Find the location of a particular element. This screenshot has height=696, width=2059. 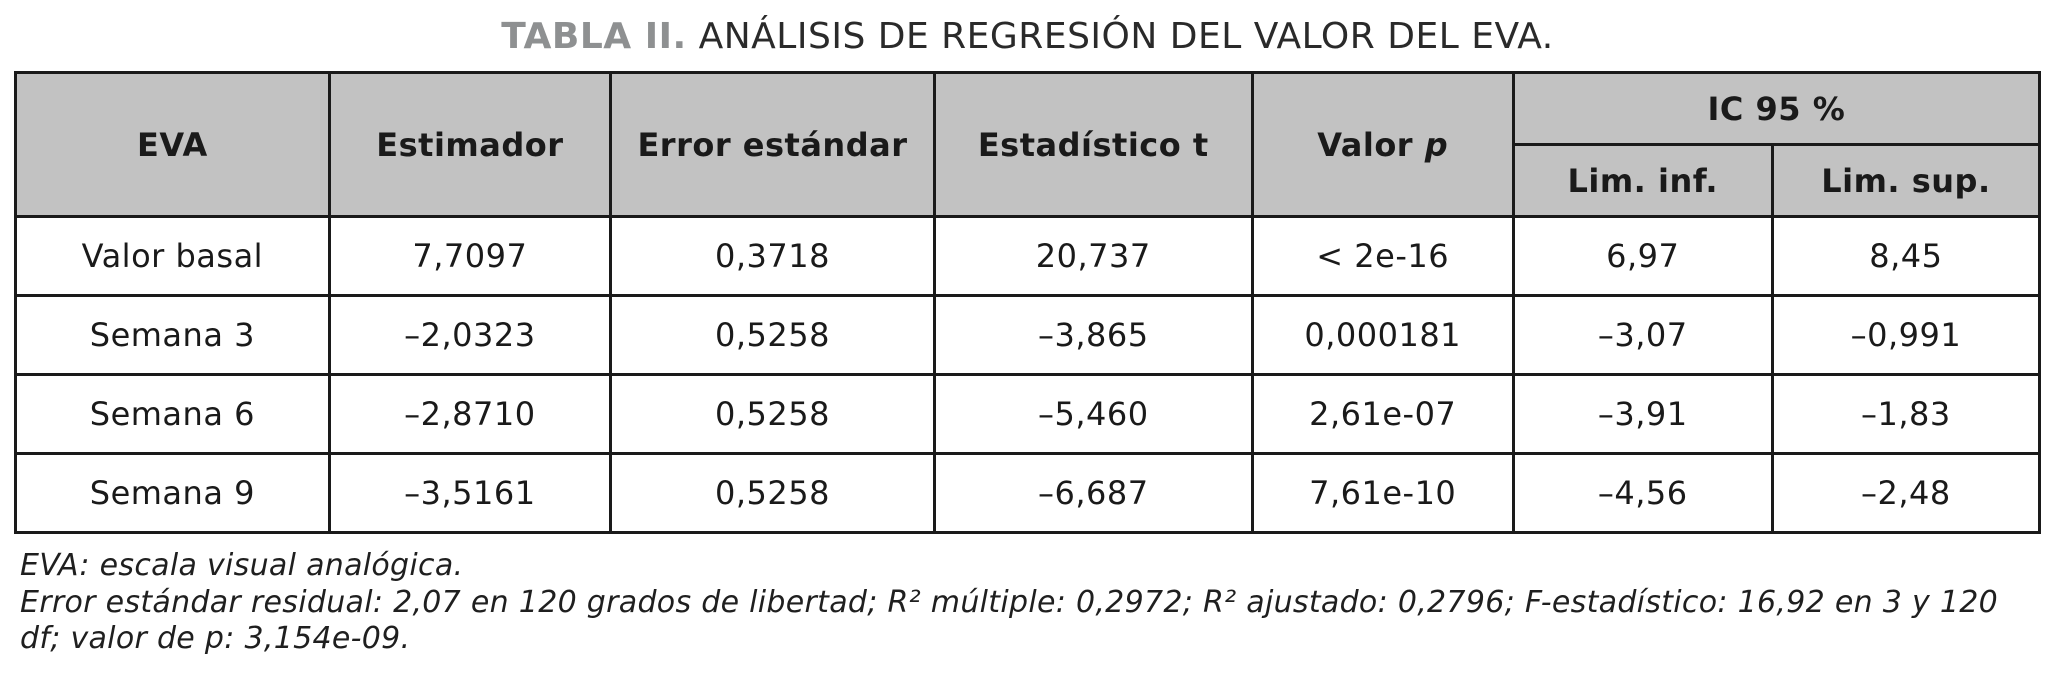

header-cell-ic95: IC 95 % is located at coordinates (1776, 108).